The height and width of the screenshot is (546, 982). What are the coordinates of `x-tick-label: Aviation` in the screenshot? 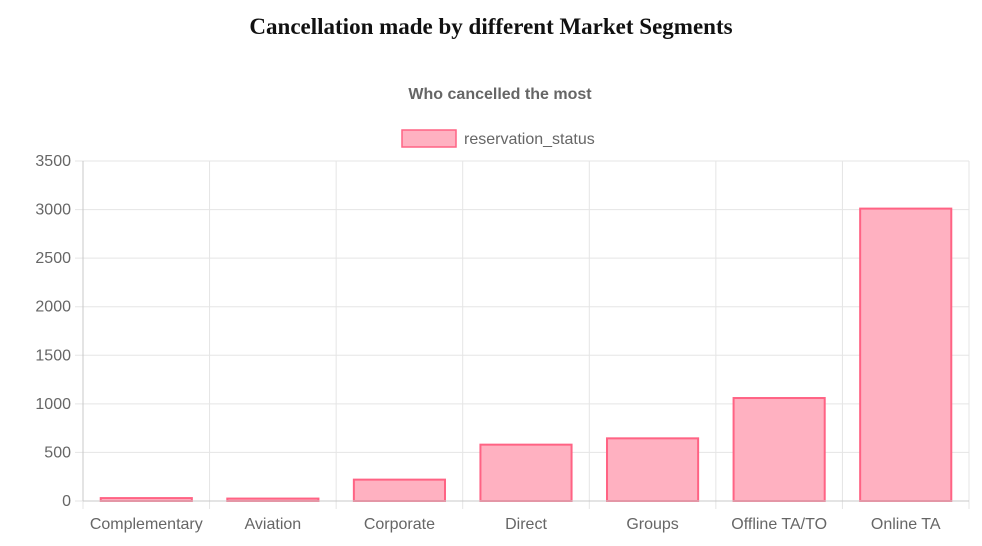 It's located at (273, 524).